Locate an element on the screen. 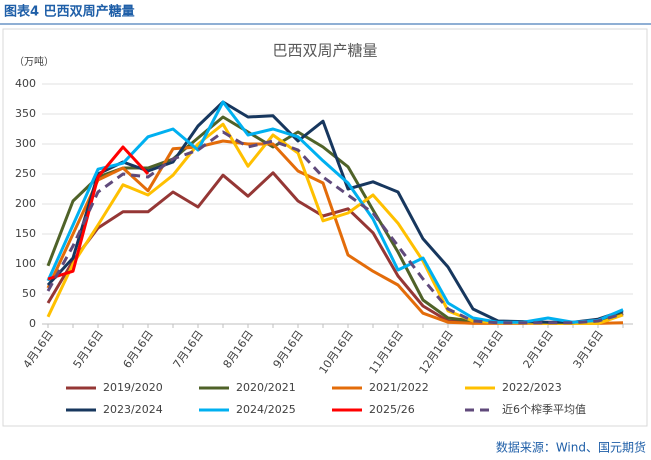  y-tick-label: 250 is located at coordinates (25, 173).